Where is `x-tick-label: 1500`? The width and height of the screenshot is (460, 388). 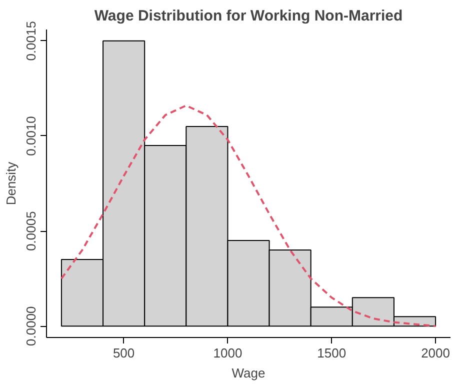
x-tick-label: 1500 is located at coordinates (331, 353).